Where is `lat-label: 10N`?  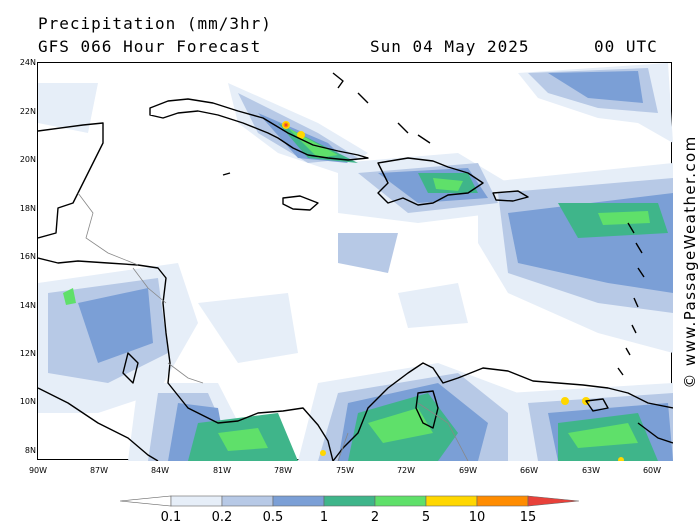
lat-label: 10N is located at coordinates (27, 401).